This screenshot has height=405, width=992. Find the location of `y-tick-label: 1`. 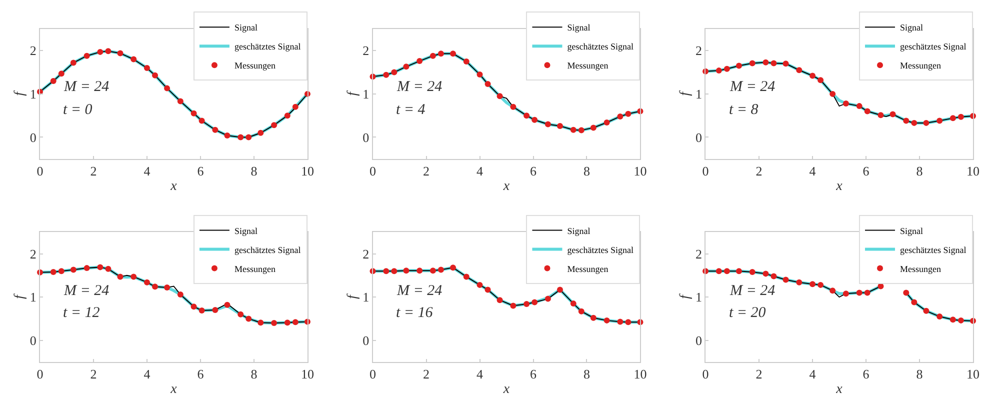

y-tick-label: 1 is located at coordinates (366, 297).